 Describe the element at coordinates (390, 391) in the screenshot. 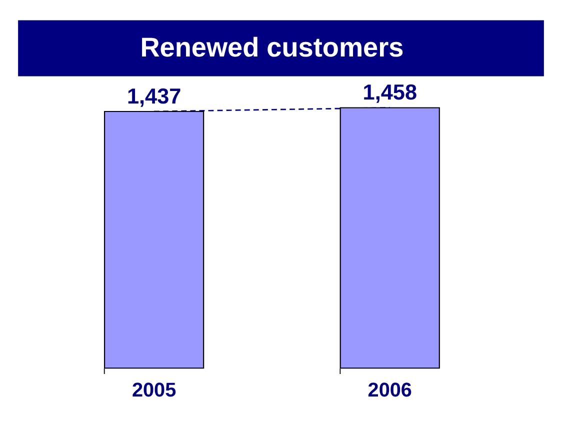

I see `x-tick-label: 2006` at that location.